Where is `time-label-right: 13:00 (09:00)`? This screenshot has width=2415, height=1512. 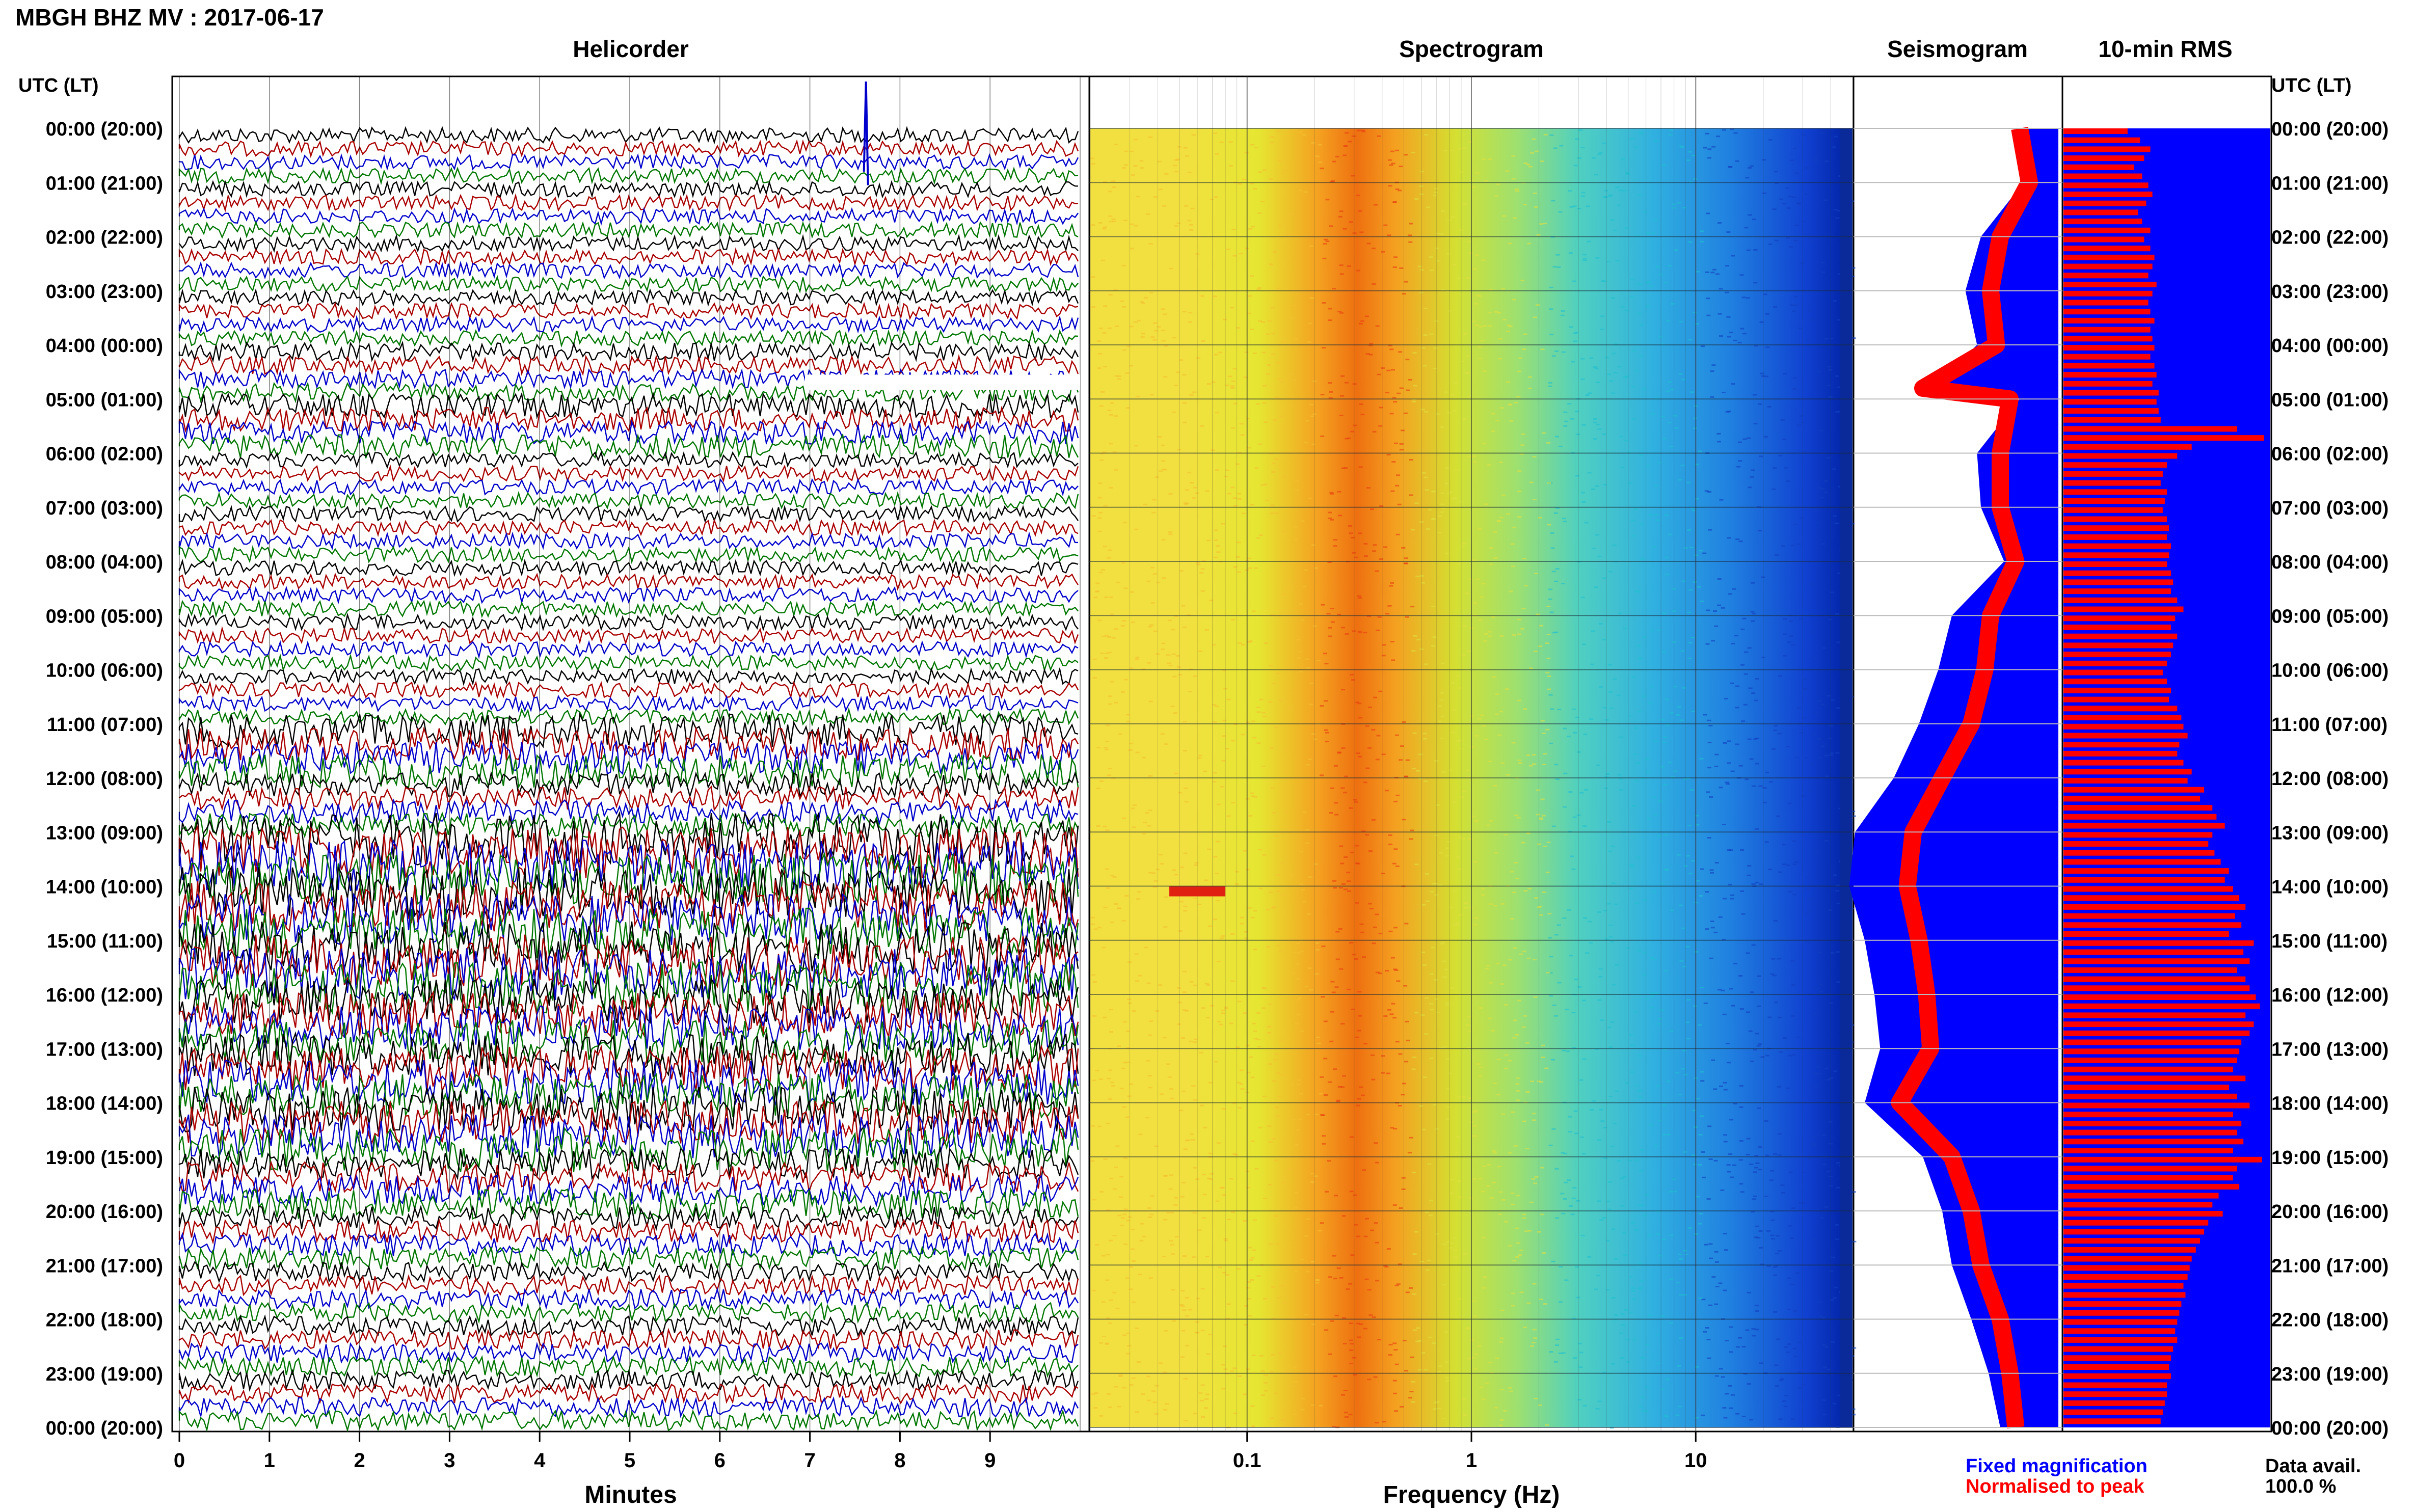 time-label-right: 13:00 (09:00) is located at coordinates (2330, 833).